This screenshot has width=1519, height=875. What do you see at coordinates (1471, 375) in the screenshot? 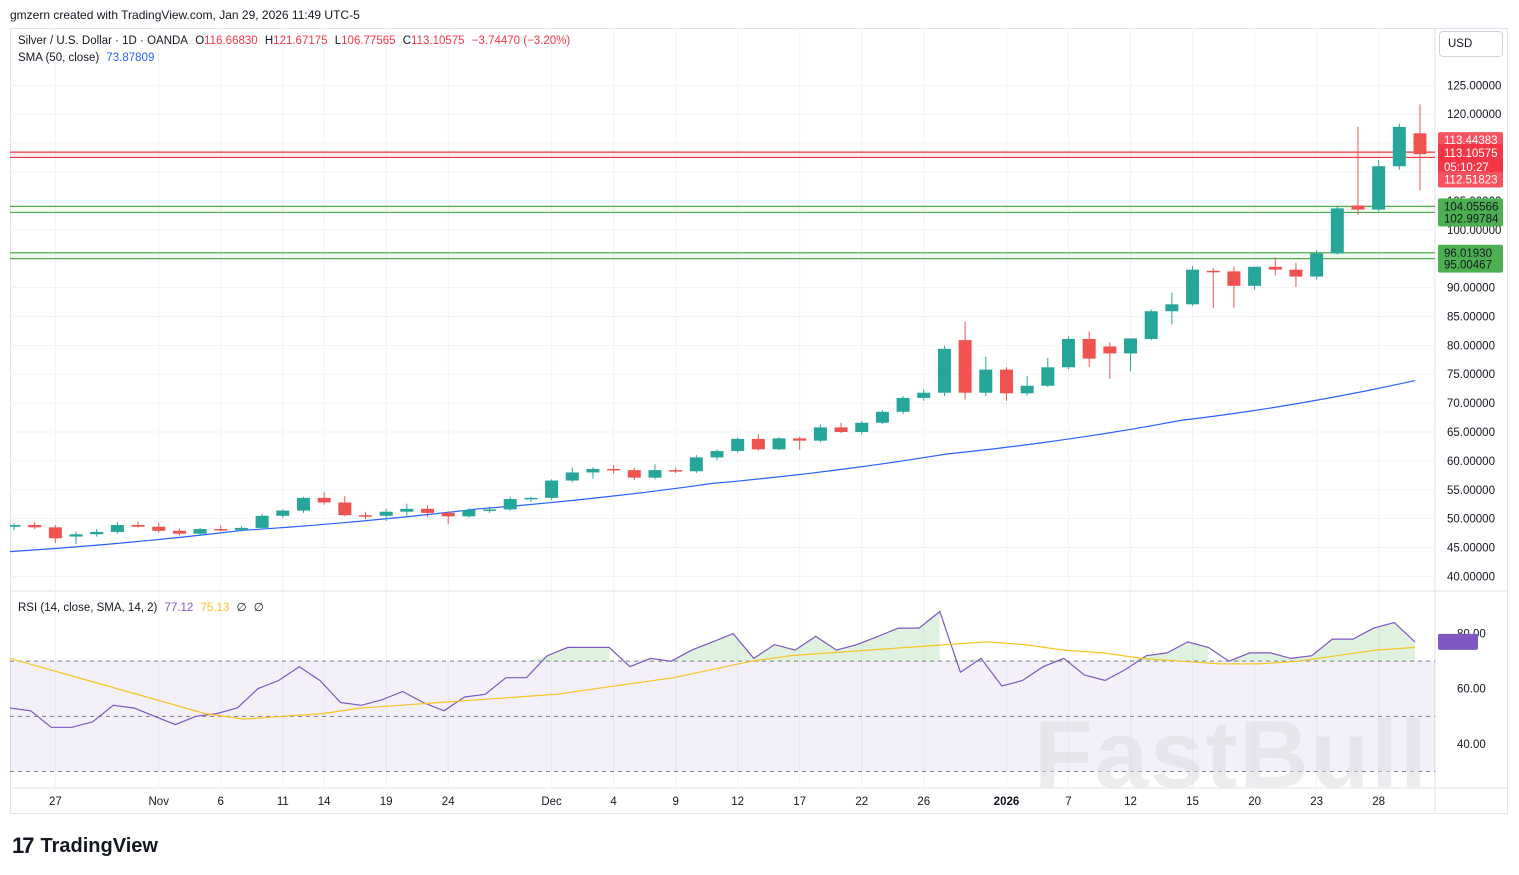
I see `price-tick-label: 75.00000` at bounding box center [1471, 375].